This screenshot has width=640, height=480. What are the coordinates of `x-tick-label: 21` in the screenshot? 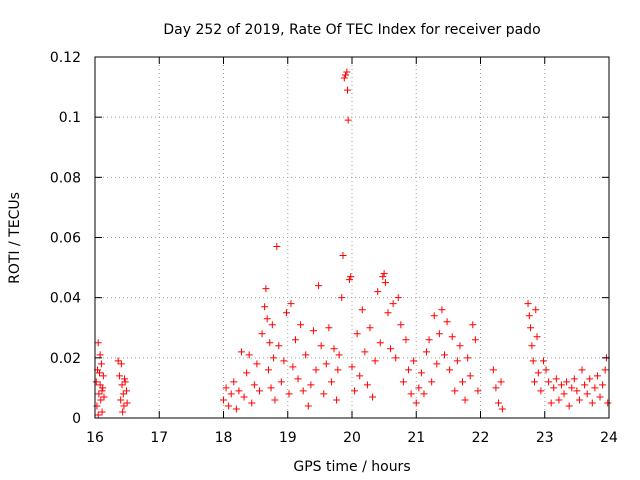 It's located at (416, 438).